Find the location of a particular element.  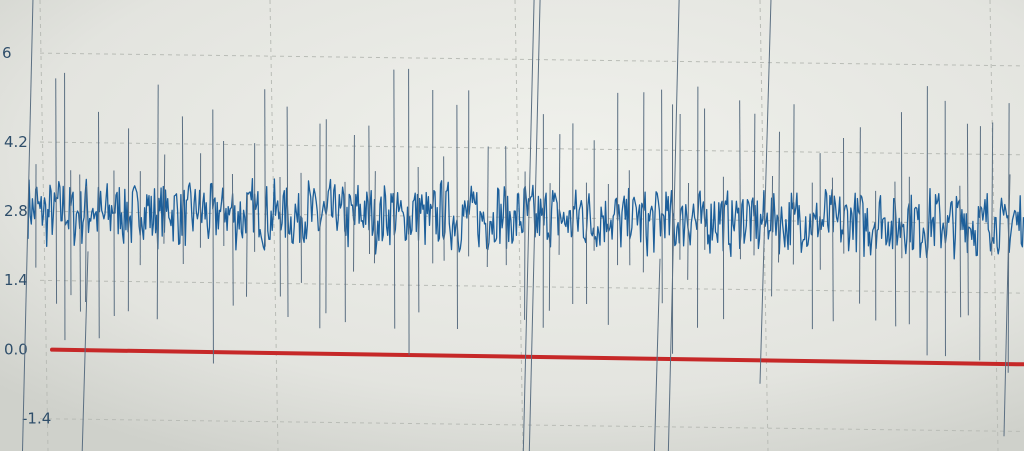

y-tick-label: 4.2 is located at coordinates (16, 142).